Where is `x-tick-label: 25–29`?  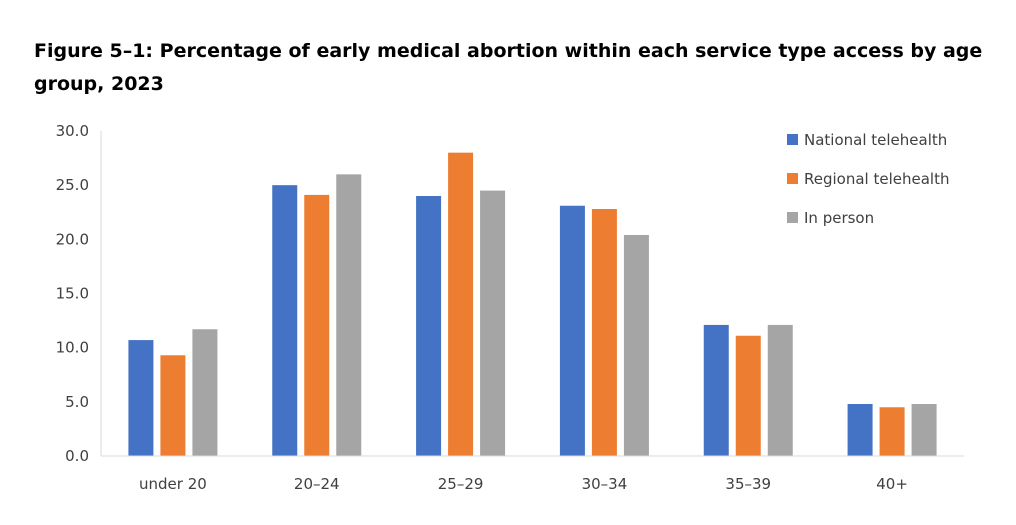 x-tick-label: 25–29 is located at coordinates (461, 484).